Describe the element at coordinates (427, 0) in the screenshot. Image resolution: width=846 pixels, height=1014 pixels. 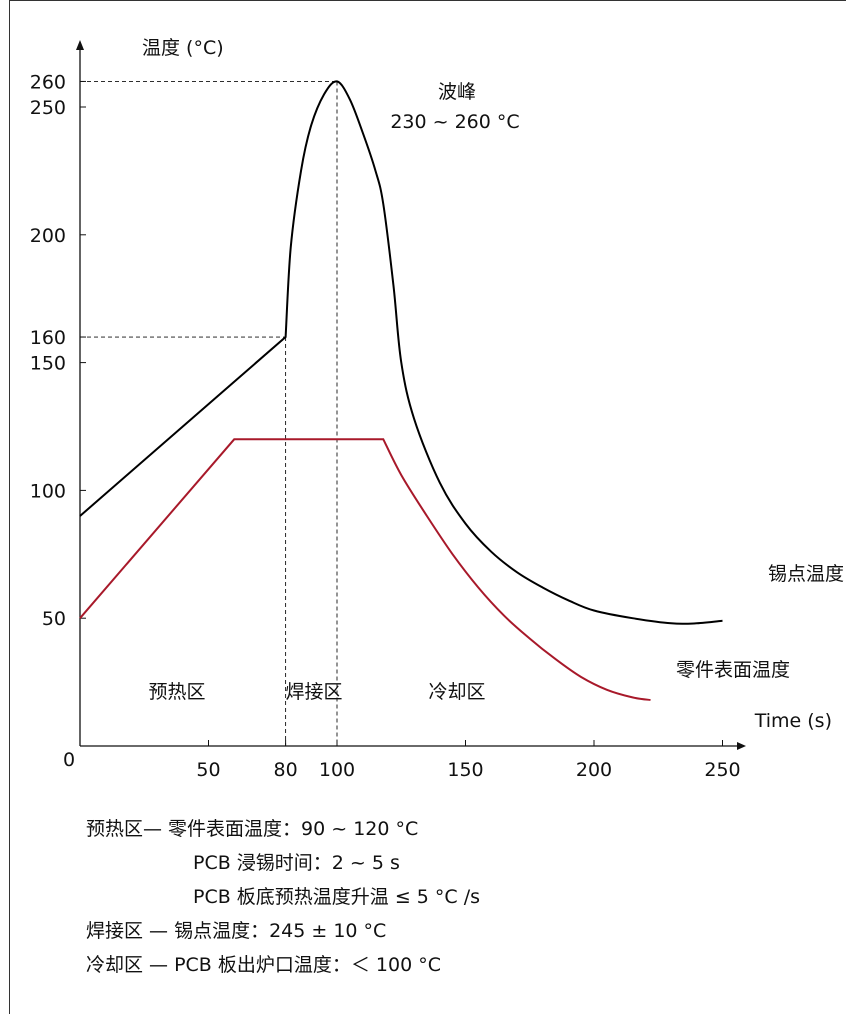
I see `frame-top-border` at that location.